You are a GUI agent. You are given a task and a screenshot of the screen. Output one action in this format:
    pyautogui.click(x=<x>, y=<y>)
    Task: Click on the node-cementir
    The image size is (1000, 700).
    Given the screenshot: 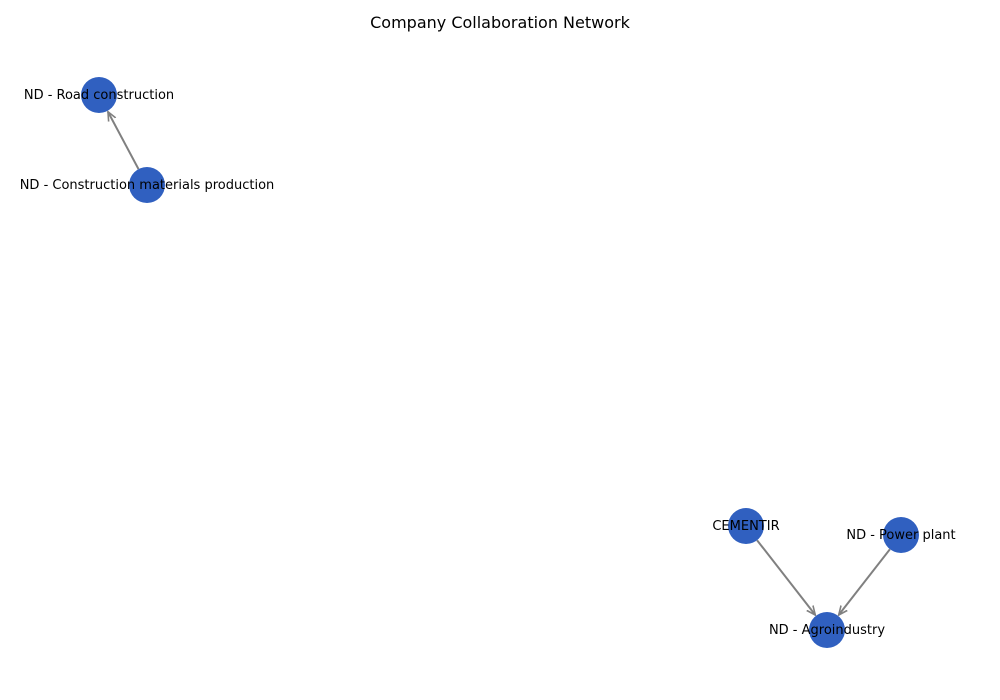 What is the action you would take?
    pyautogui.click(x=746, y=526)
    